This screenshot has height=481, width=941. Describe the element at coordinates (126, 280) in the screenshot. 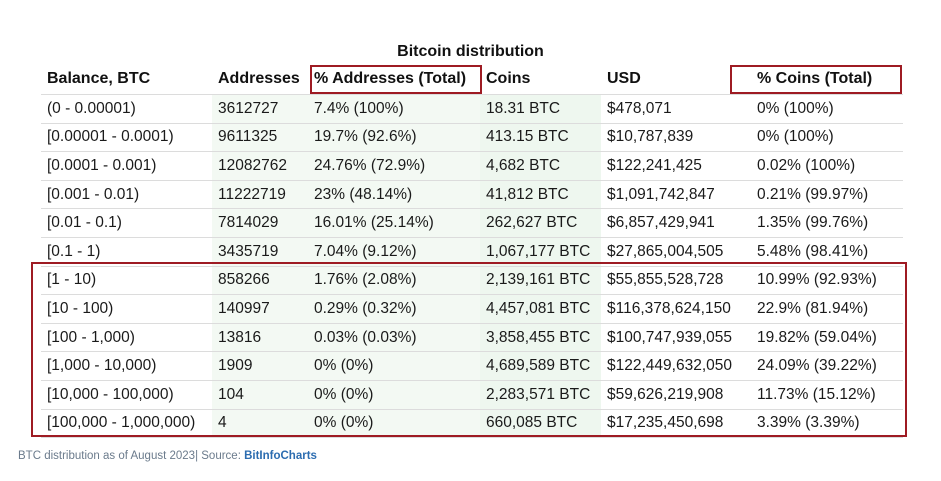

I see `cell-balance: [1 - 10)` at that location.